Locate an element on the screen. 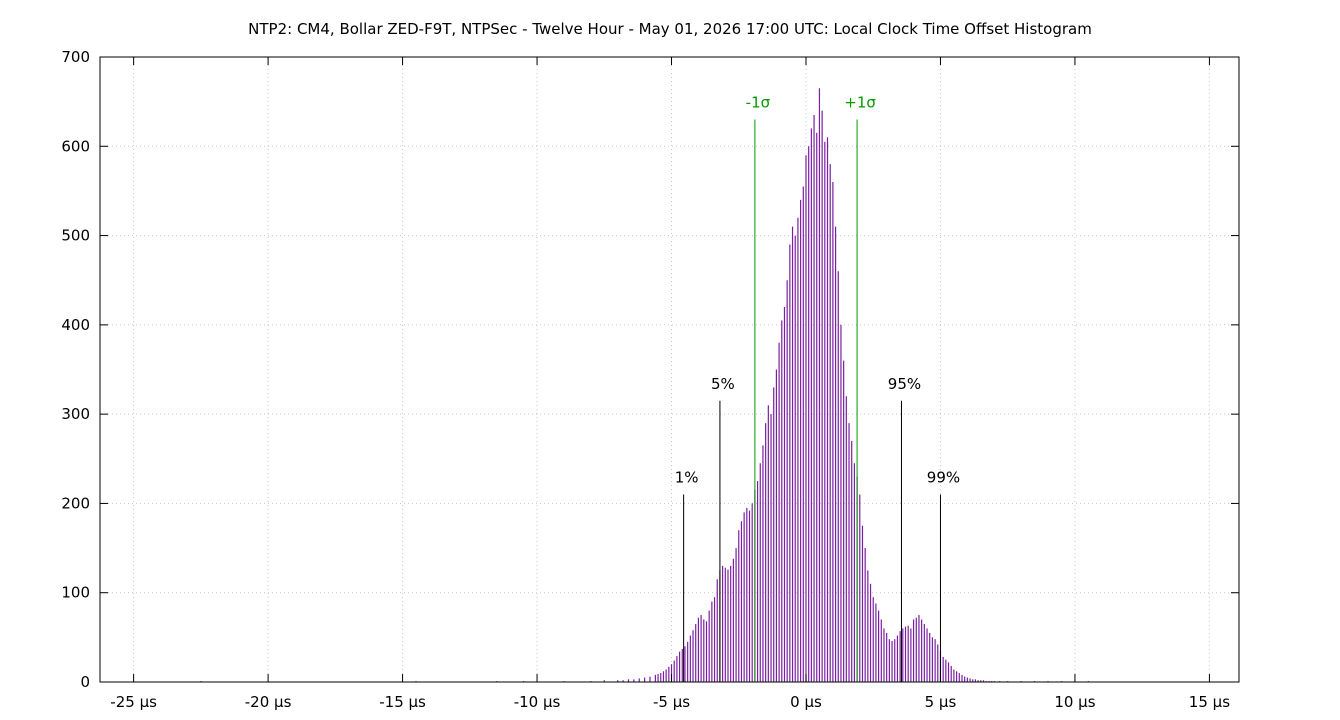  x-tick-label: -5 µs is located at coordinates (671, 702).